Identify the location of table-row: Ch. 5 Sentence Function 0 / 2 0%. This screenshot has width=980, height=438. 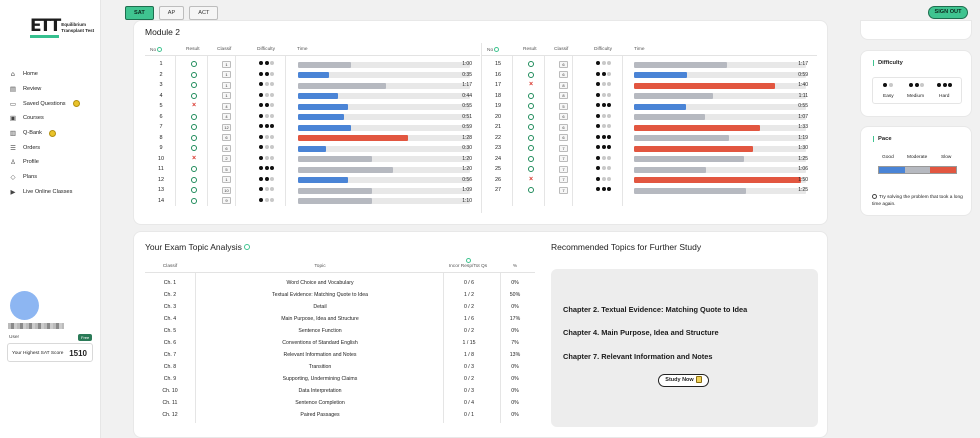
(332, 331).